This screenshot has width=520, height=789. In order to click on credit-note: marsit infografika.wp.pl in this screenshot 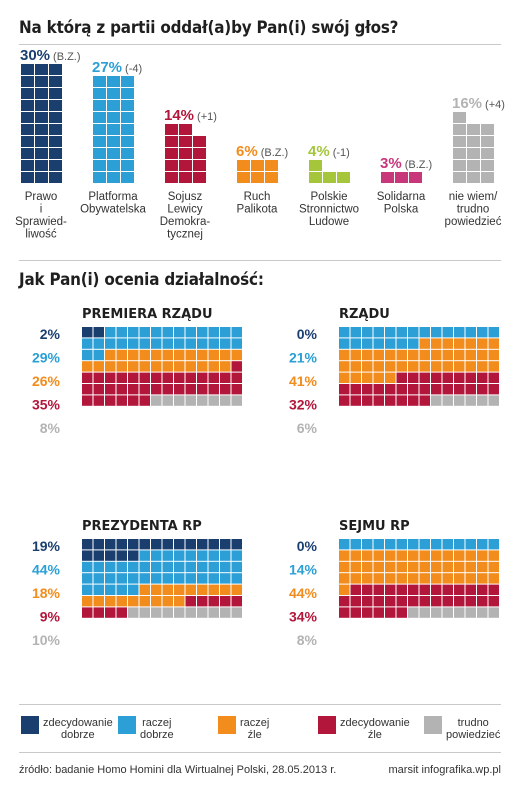, I will do `click(445, 770)`.